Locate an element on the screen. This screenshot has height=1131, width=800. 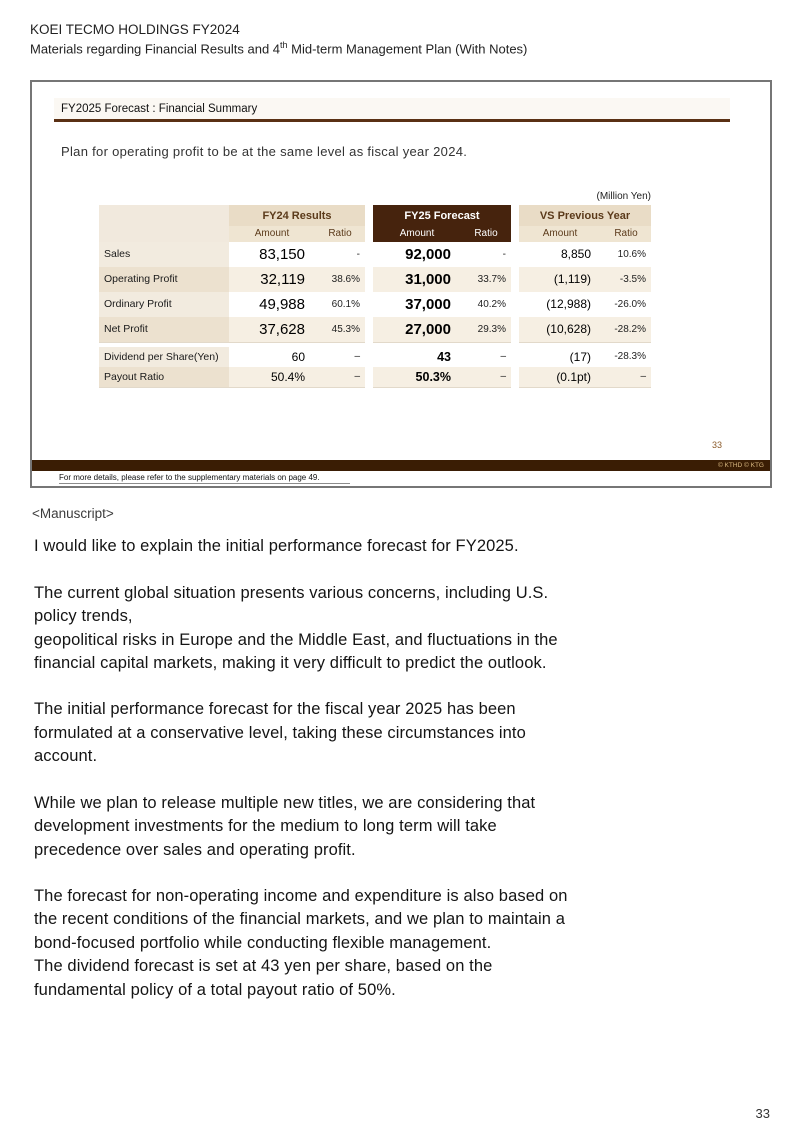
subtitle-sup: th is located at coordinates (284, 45).